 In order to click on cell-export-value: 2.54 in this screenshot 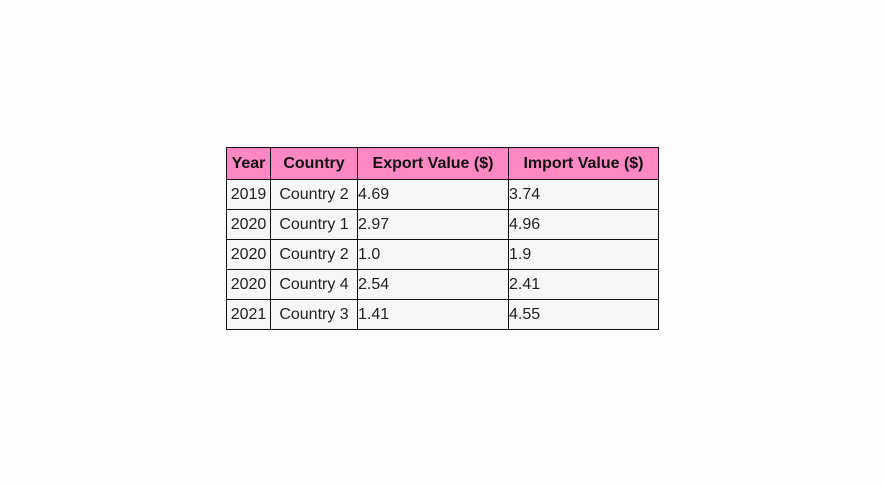, I will do `click(433, 284)`.